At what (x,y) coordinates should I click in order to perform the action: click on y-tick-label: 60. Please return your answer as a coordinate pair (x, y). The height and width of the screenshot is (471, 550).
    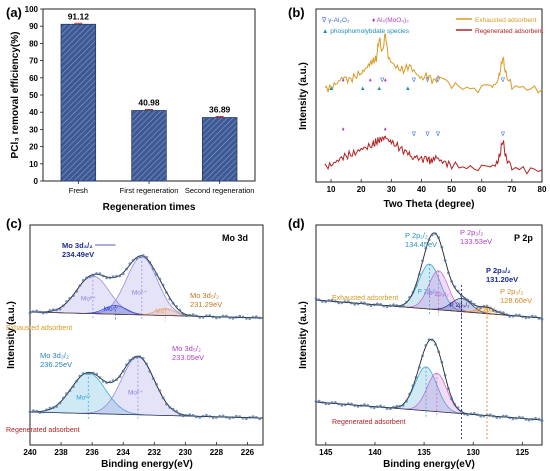
    Looking at the image, I should click on (33, 78).